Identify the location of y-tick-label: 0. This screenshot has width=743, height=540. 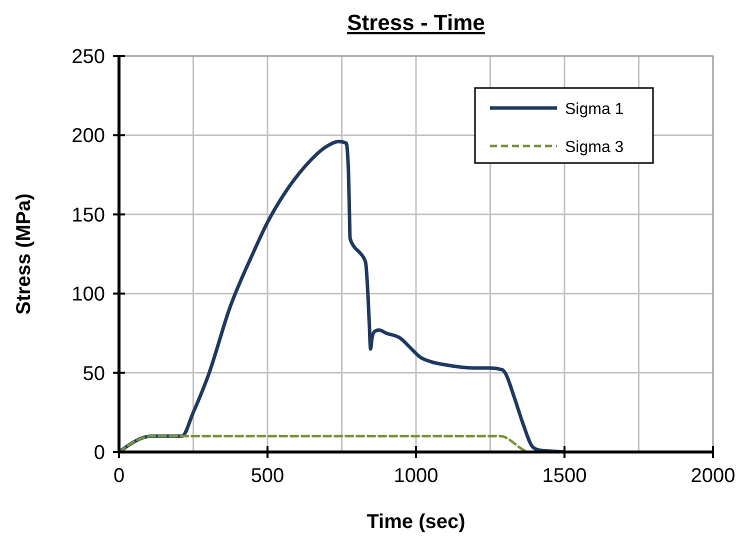
(99, 453).